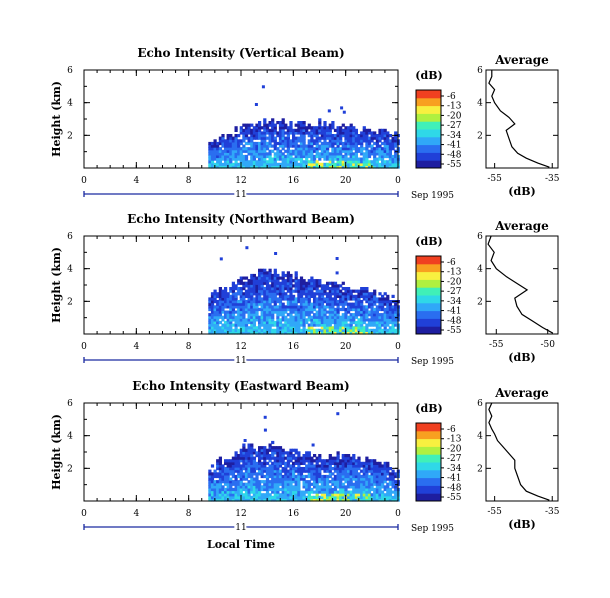 This screenshot has height=598, width=610. I want to click on chart-title-0: Echo Intensity (Vertical Beam), so click(240, 53).